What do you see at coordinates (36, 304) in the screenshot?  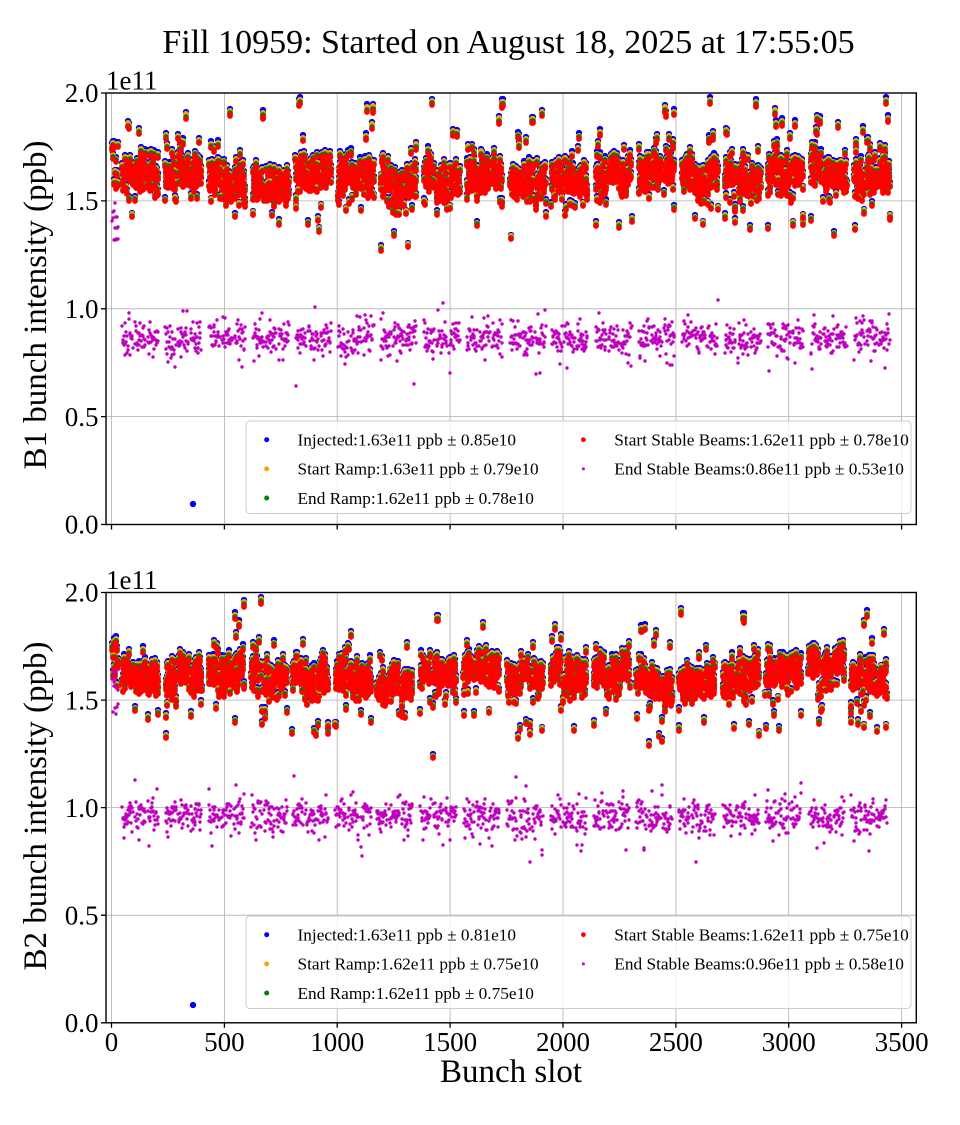 I see `svg-text: B1 bunch intensity (ppb)` at bounding box center [36, 304].